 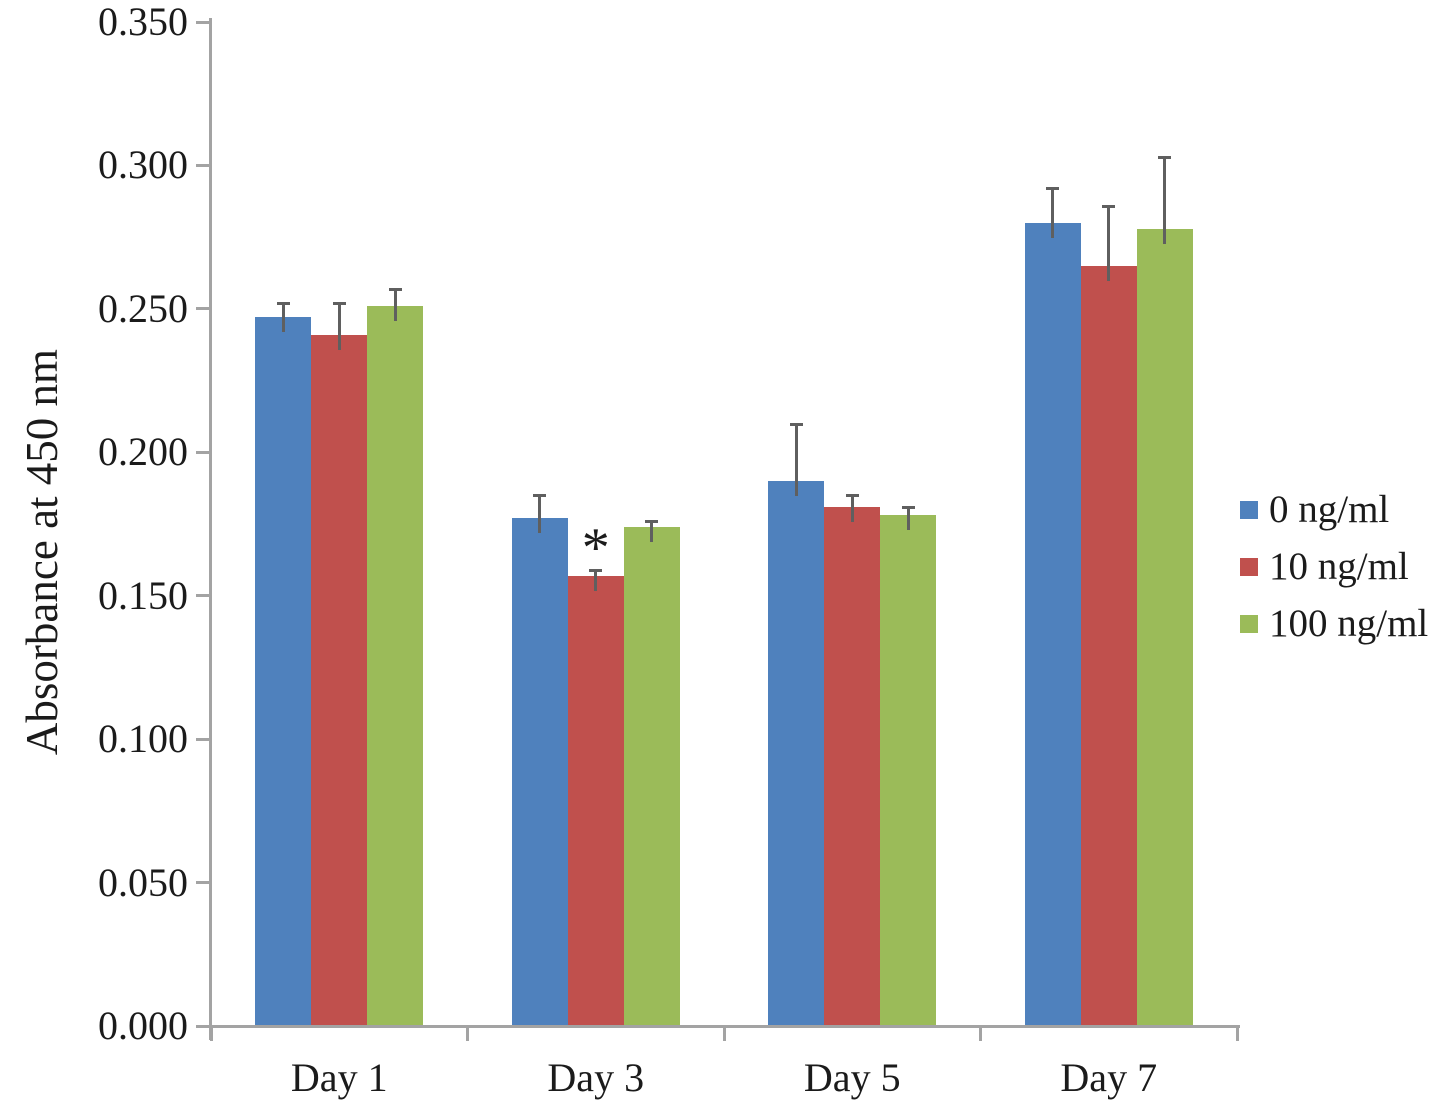 I want to click on bar-day1-100ngml, so click(x=395, y=665).